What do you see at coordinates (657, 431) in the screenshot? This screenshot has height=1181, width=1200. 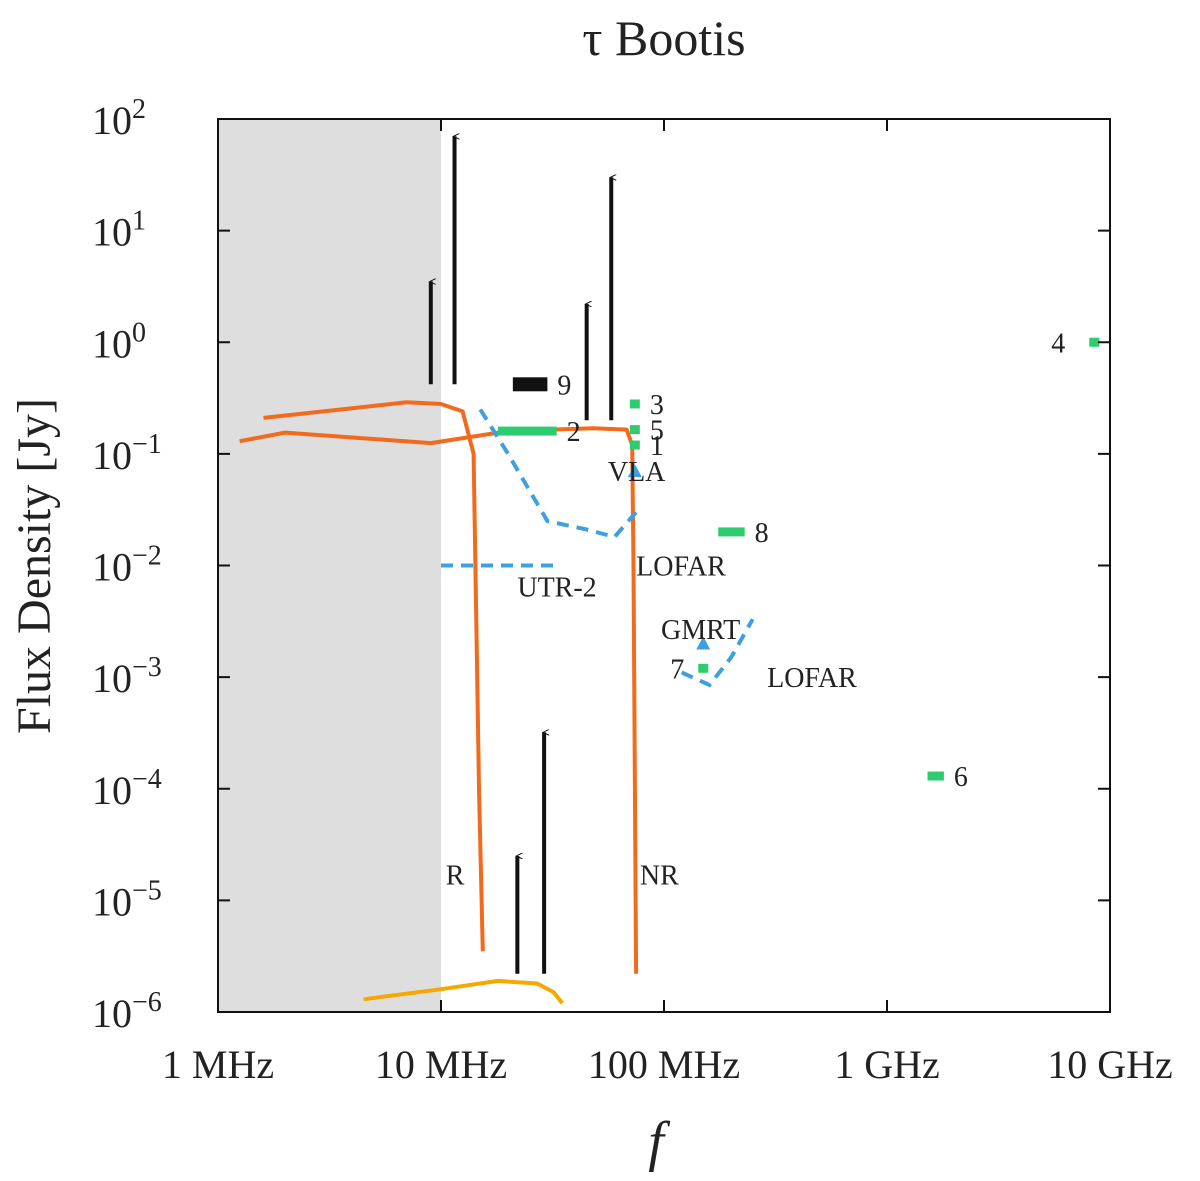 I see `measurement-label-5: 5` at bounding box center [657, 431].